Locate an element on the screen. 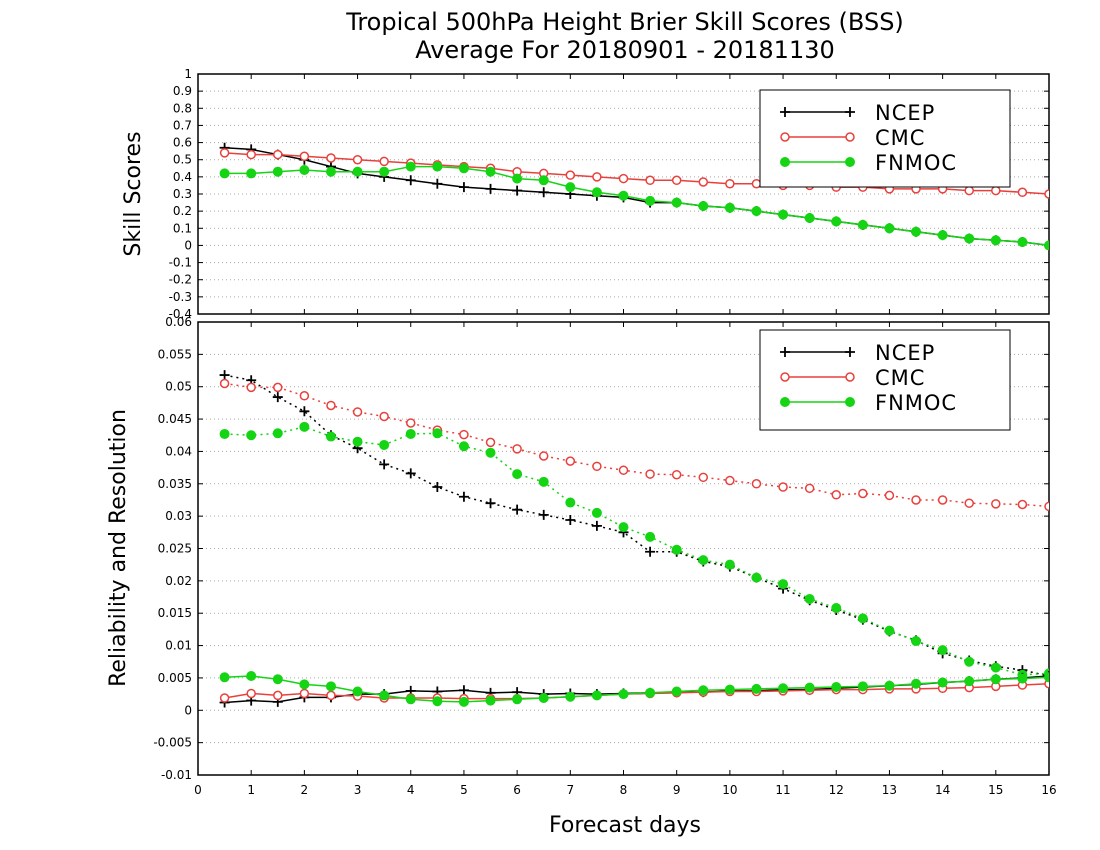 The image size is (1100, 850). series-cmc-resolution is located at coordinates (634, 445).